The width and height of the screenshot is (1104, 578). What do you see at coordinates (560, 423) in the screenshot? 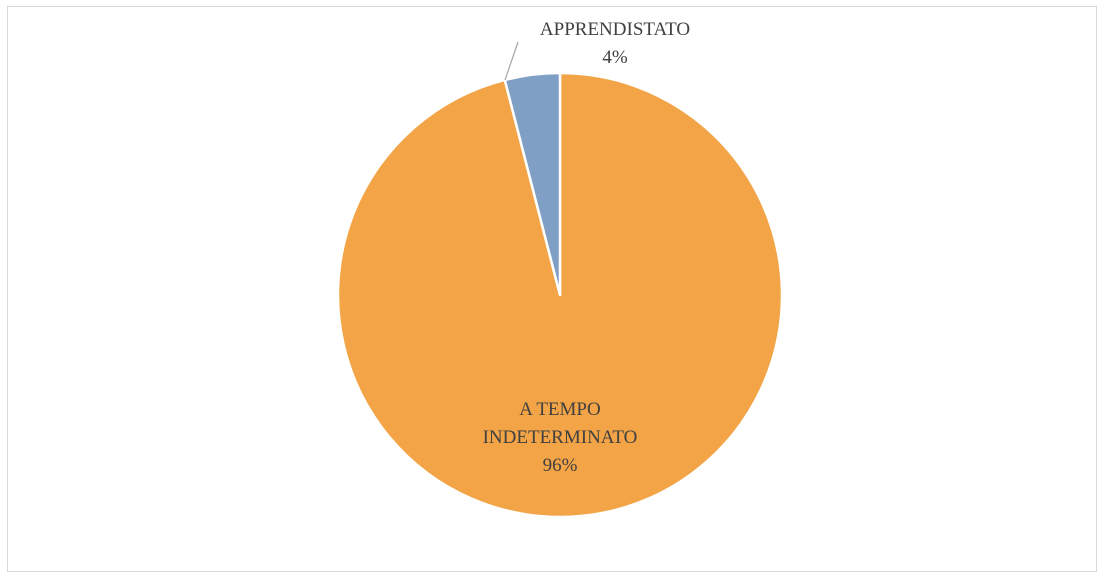
I see `category-label: A TEMPO INDETERMINATO` at bounding box center [560, 423].